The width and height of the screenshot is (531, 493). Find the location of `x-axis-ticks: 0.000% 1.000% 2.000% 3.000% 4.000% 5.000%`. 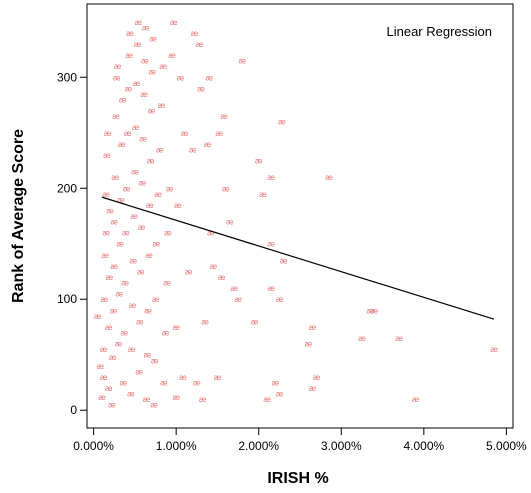

x-axis-ticks: 0.000% 1.000% 2.000% 3.000% 4.000% 5.000% is located at coordinates (300, 440).